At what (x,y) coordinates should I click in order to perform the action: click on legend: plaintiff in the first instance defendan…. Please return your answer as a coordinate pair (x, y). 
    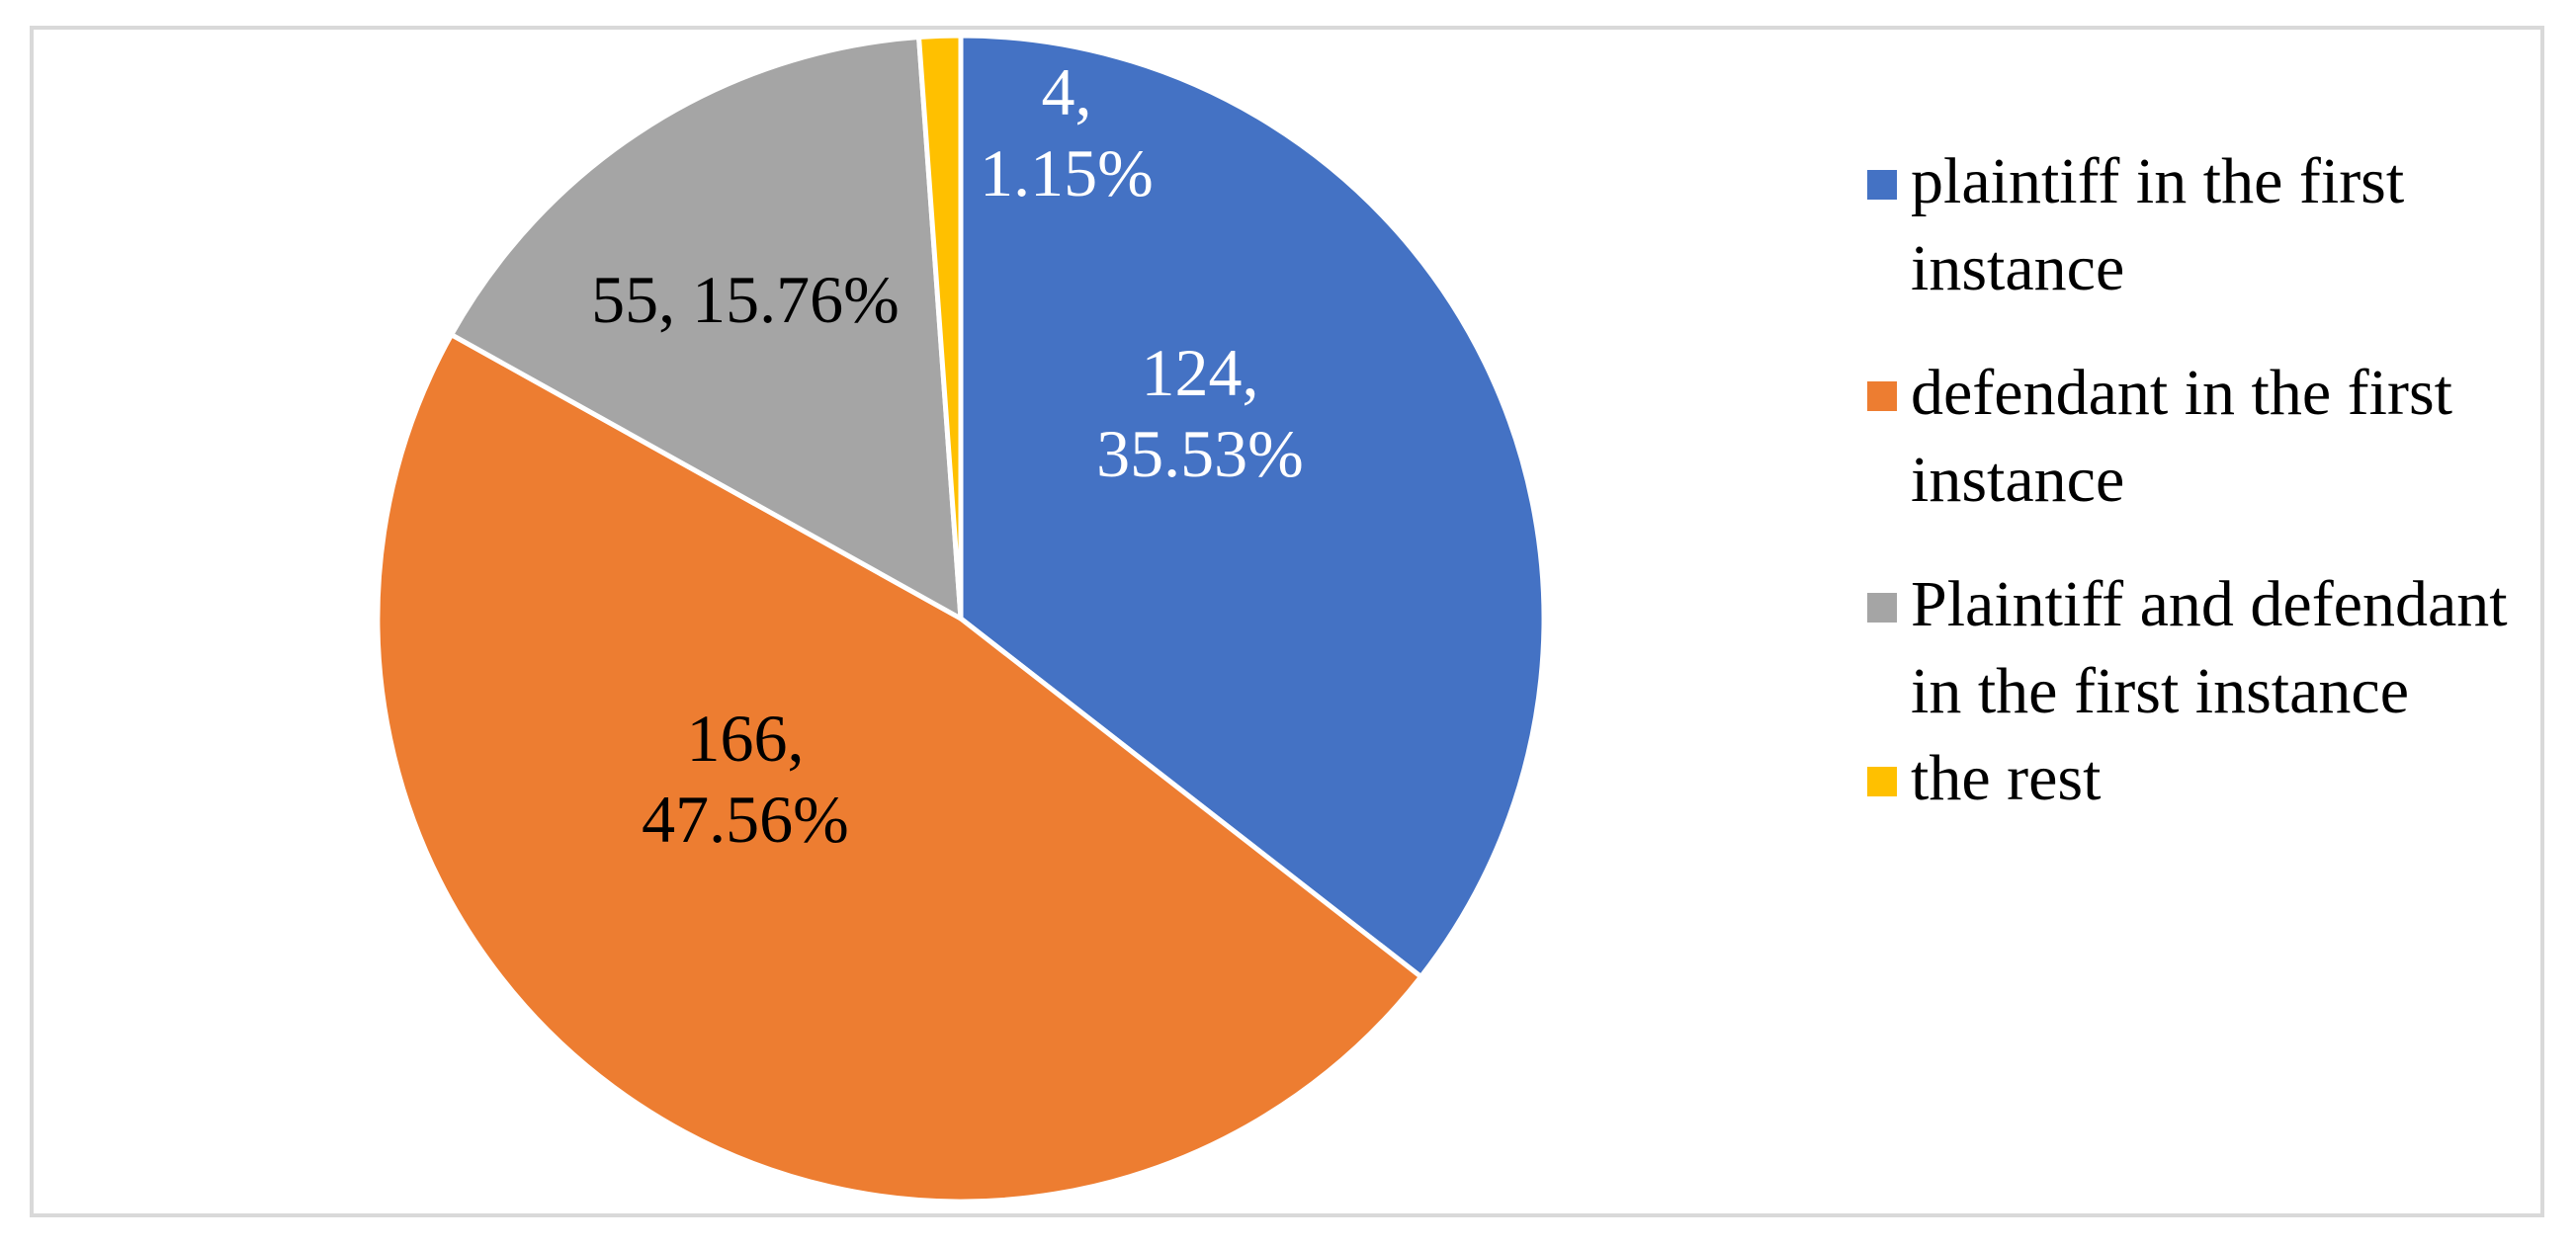
    Looking at the image, I should click on (2193, 480).